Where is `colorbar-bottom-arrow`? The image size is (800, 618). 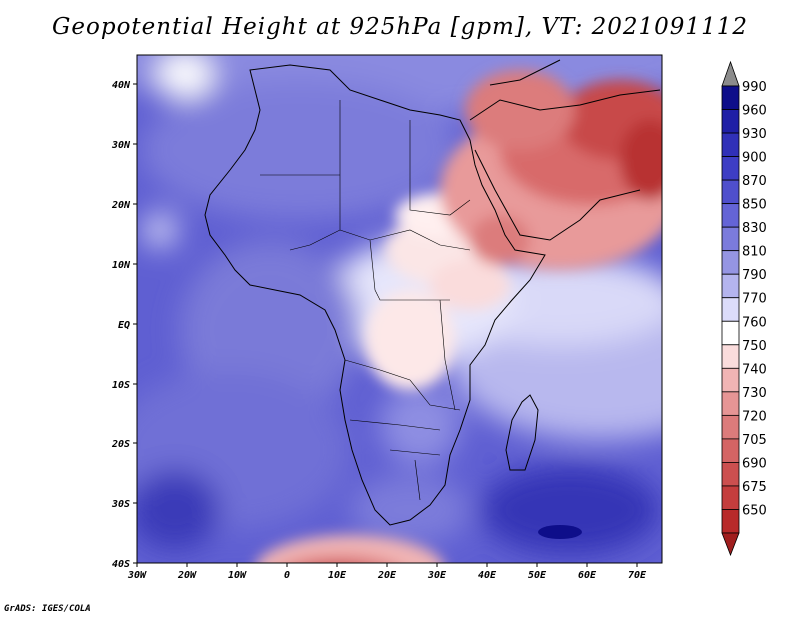
colorbar-bottom-arrow is located at coordinates (730, 544).